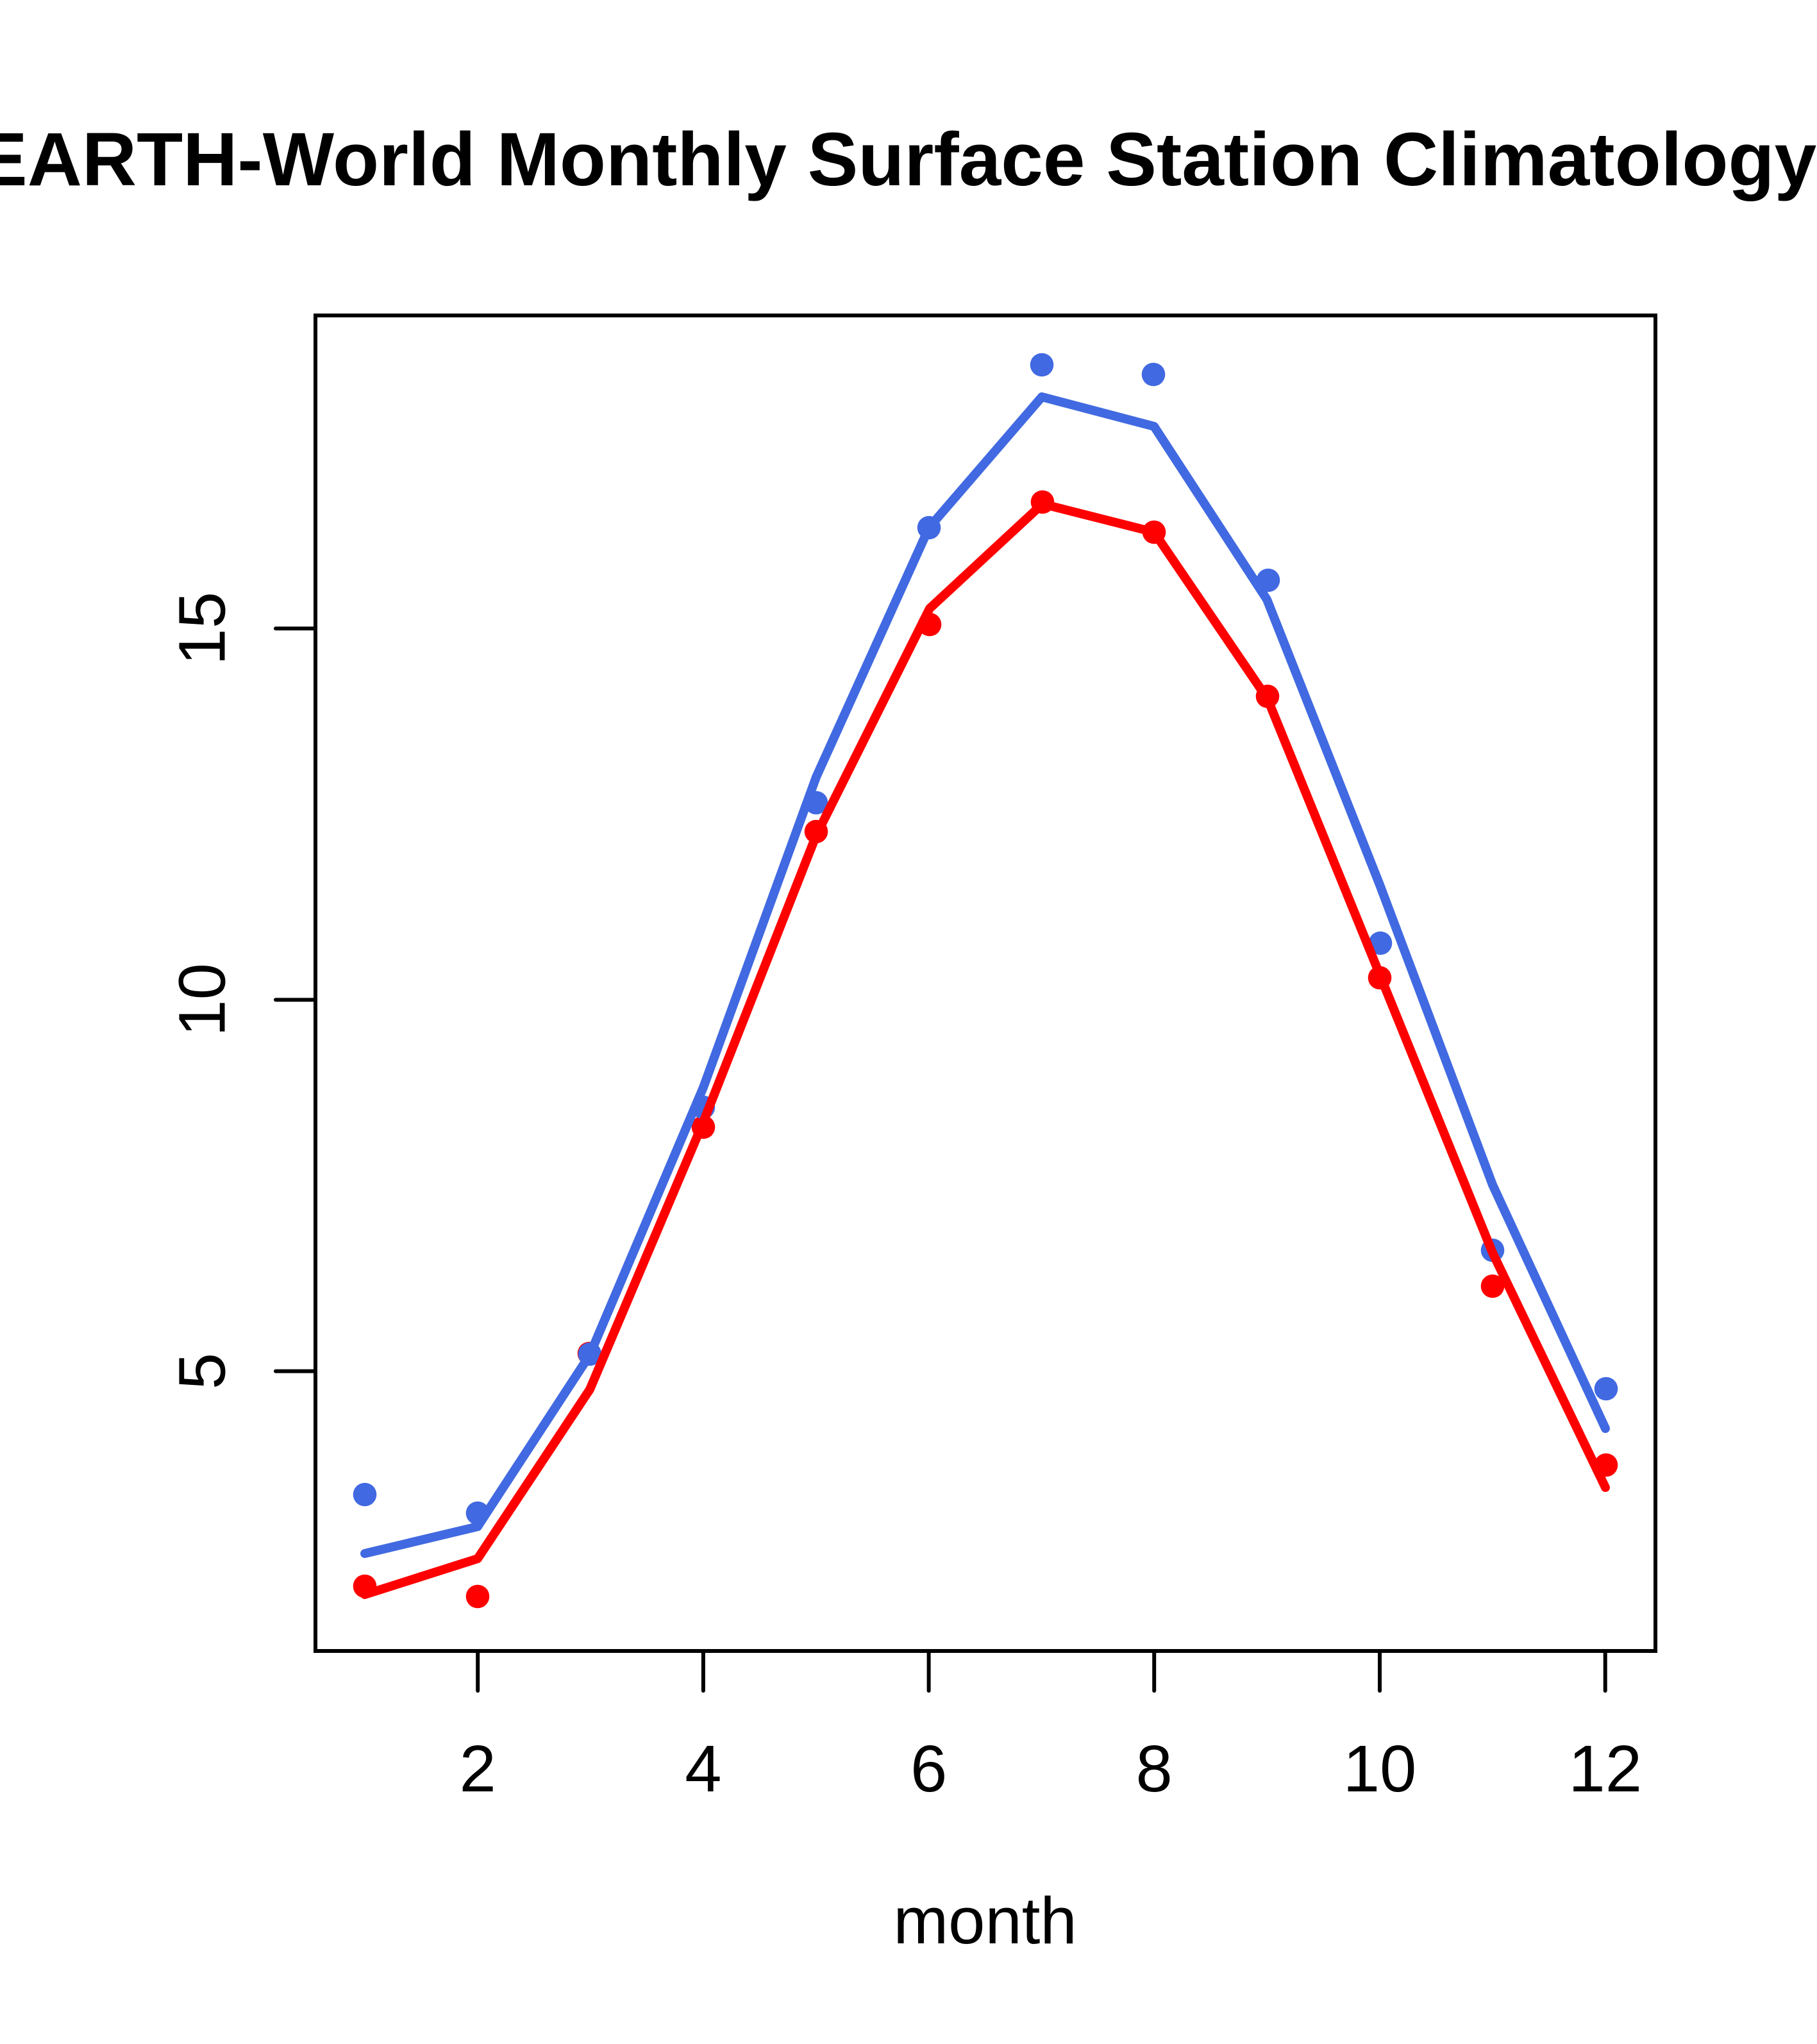 The width and height of the screenshot is (1817, 2044). I want to click on svg-text: 4, so click(703, 1768).